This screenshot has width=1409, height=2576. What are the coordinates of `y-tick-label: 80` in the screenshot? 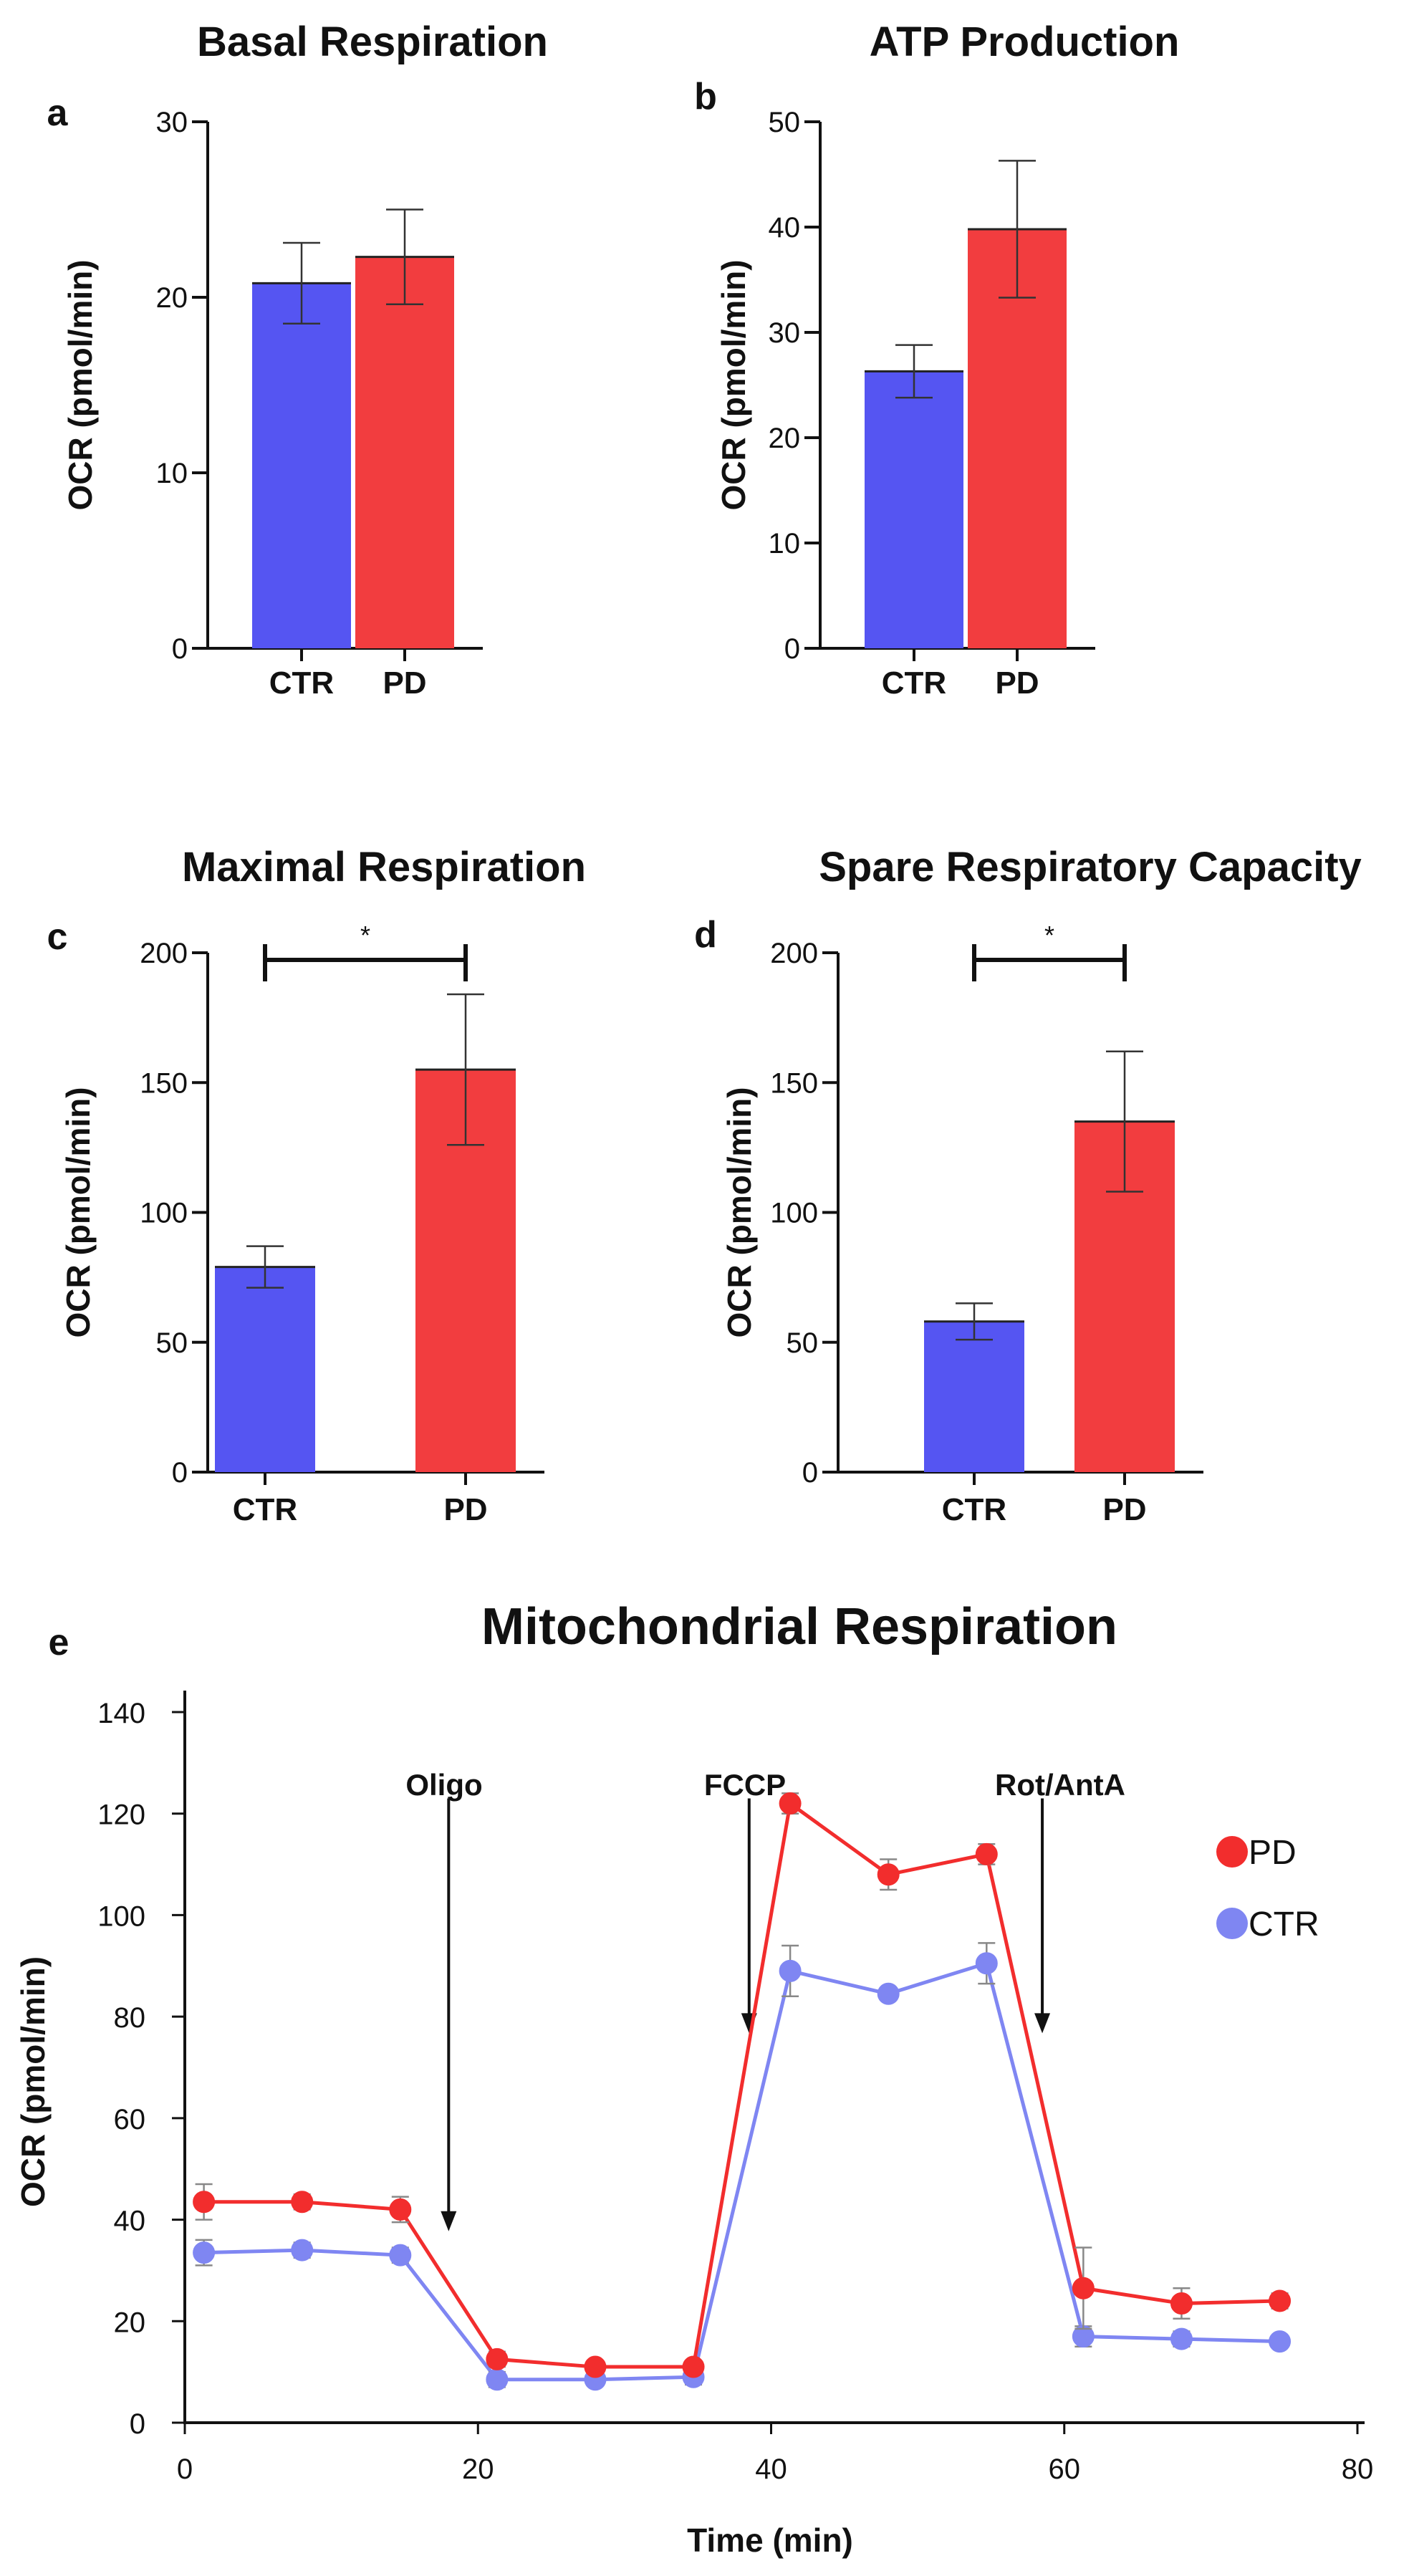 It's located at (130, 2018).